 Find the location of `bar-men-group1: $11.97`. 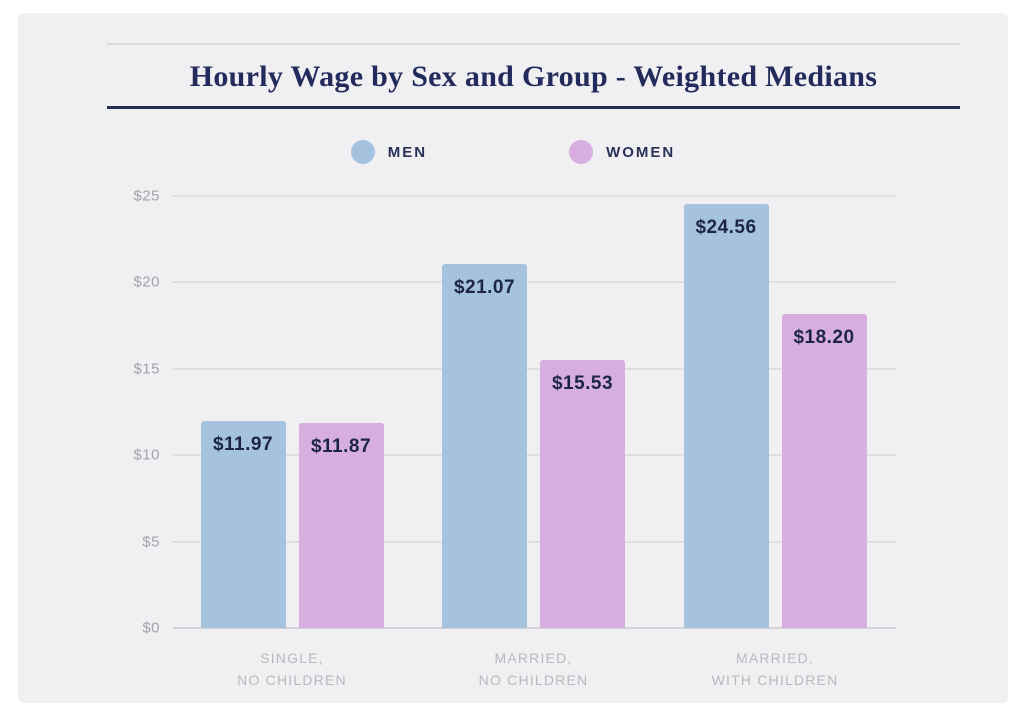

bar-men-group1: $11.97 is located at coordinates (243, 524).